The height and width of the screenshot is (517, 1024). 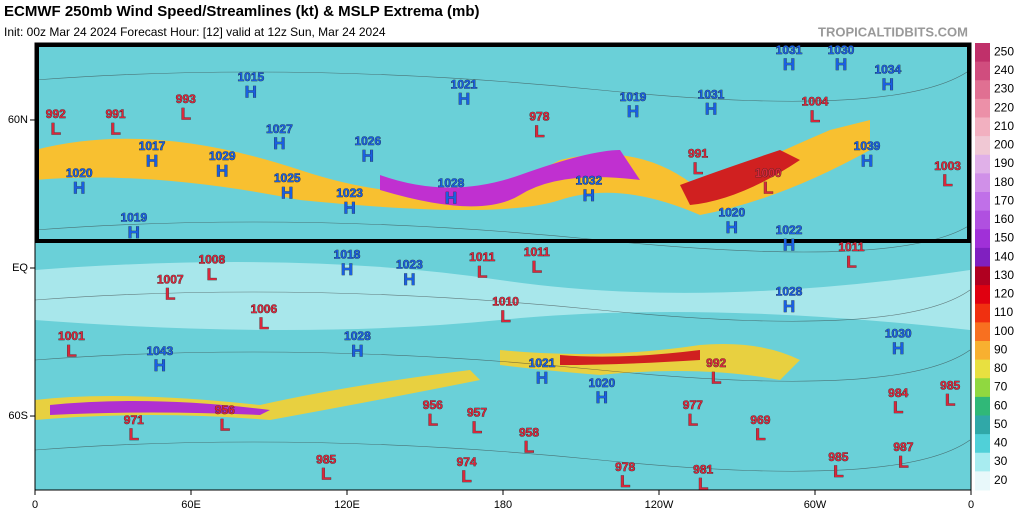 I want to click on colorbar-label: 90, so click(x=1001, y=349).